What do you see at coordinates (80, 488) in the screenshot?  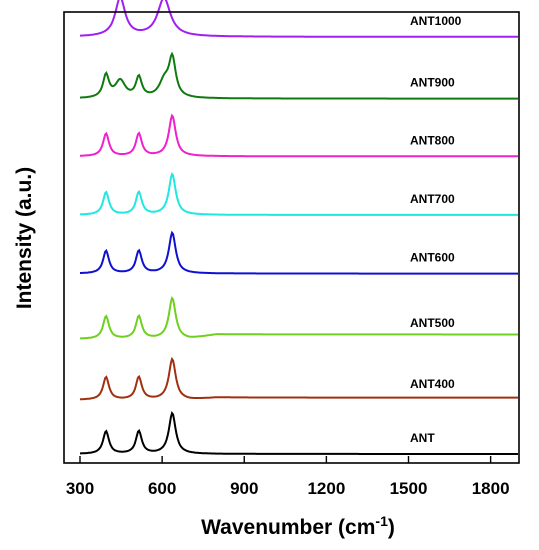 I see `x-tick-label: 300` at bounding box center [80, 488].